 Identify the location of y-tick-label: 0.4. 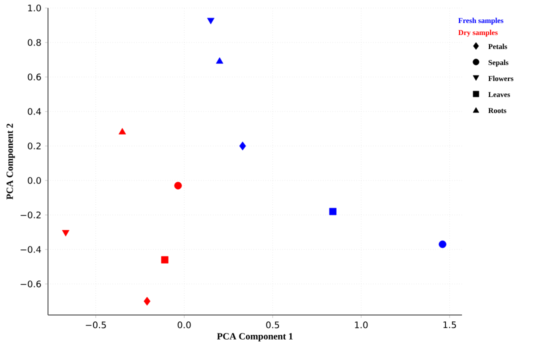
(34, 111).